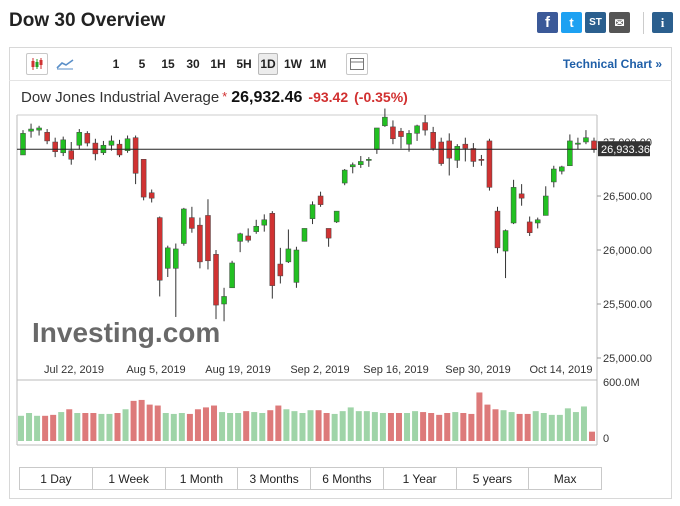 Image resolution: width=680 pixels, height=506 pixels. Describe the element at coordinates (218, 64) in the screenshot. I see `interval-1h: 1H` at that location.